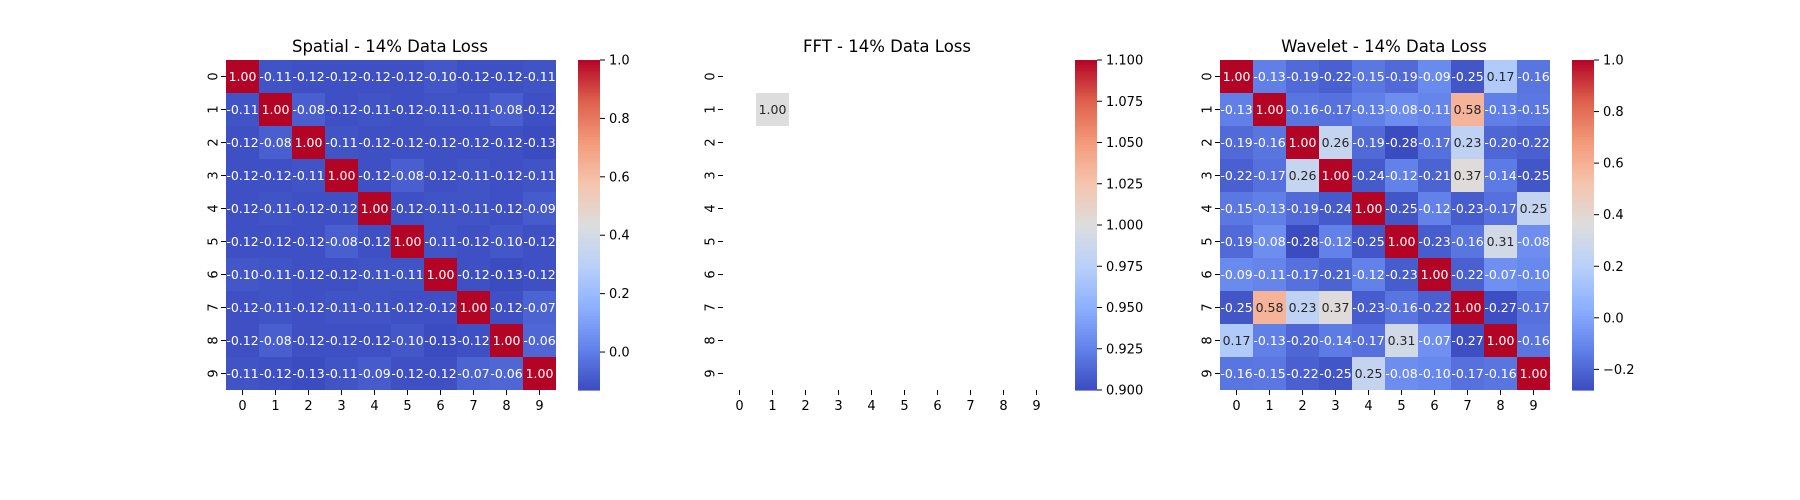 The height and width of the screenshot is (500, 1800). I want to click on wavelet-cell-label: -0.20, so click(1302, 340).